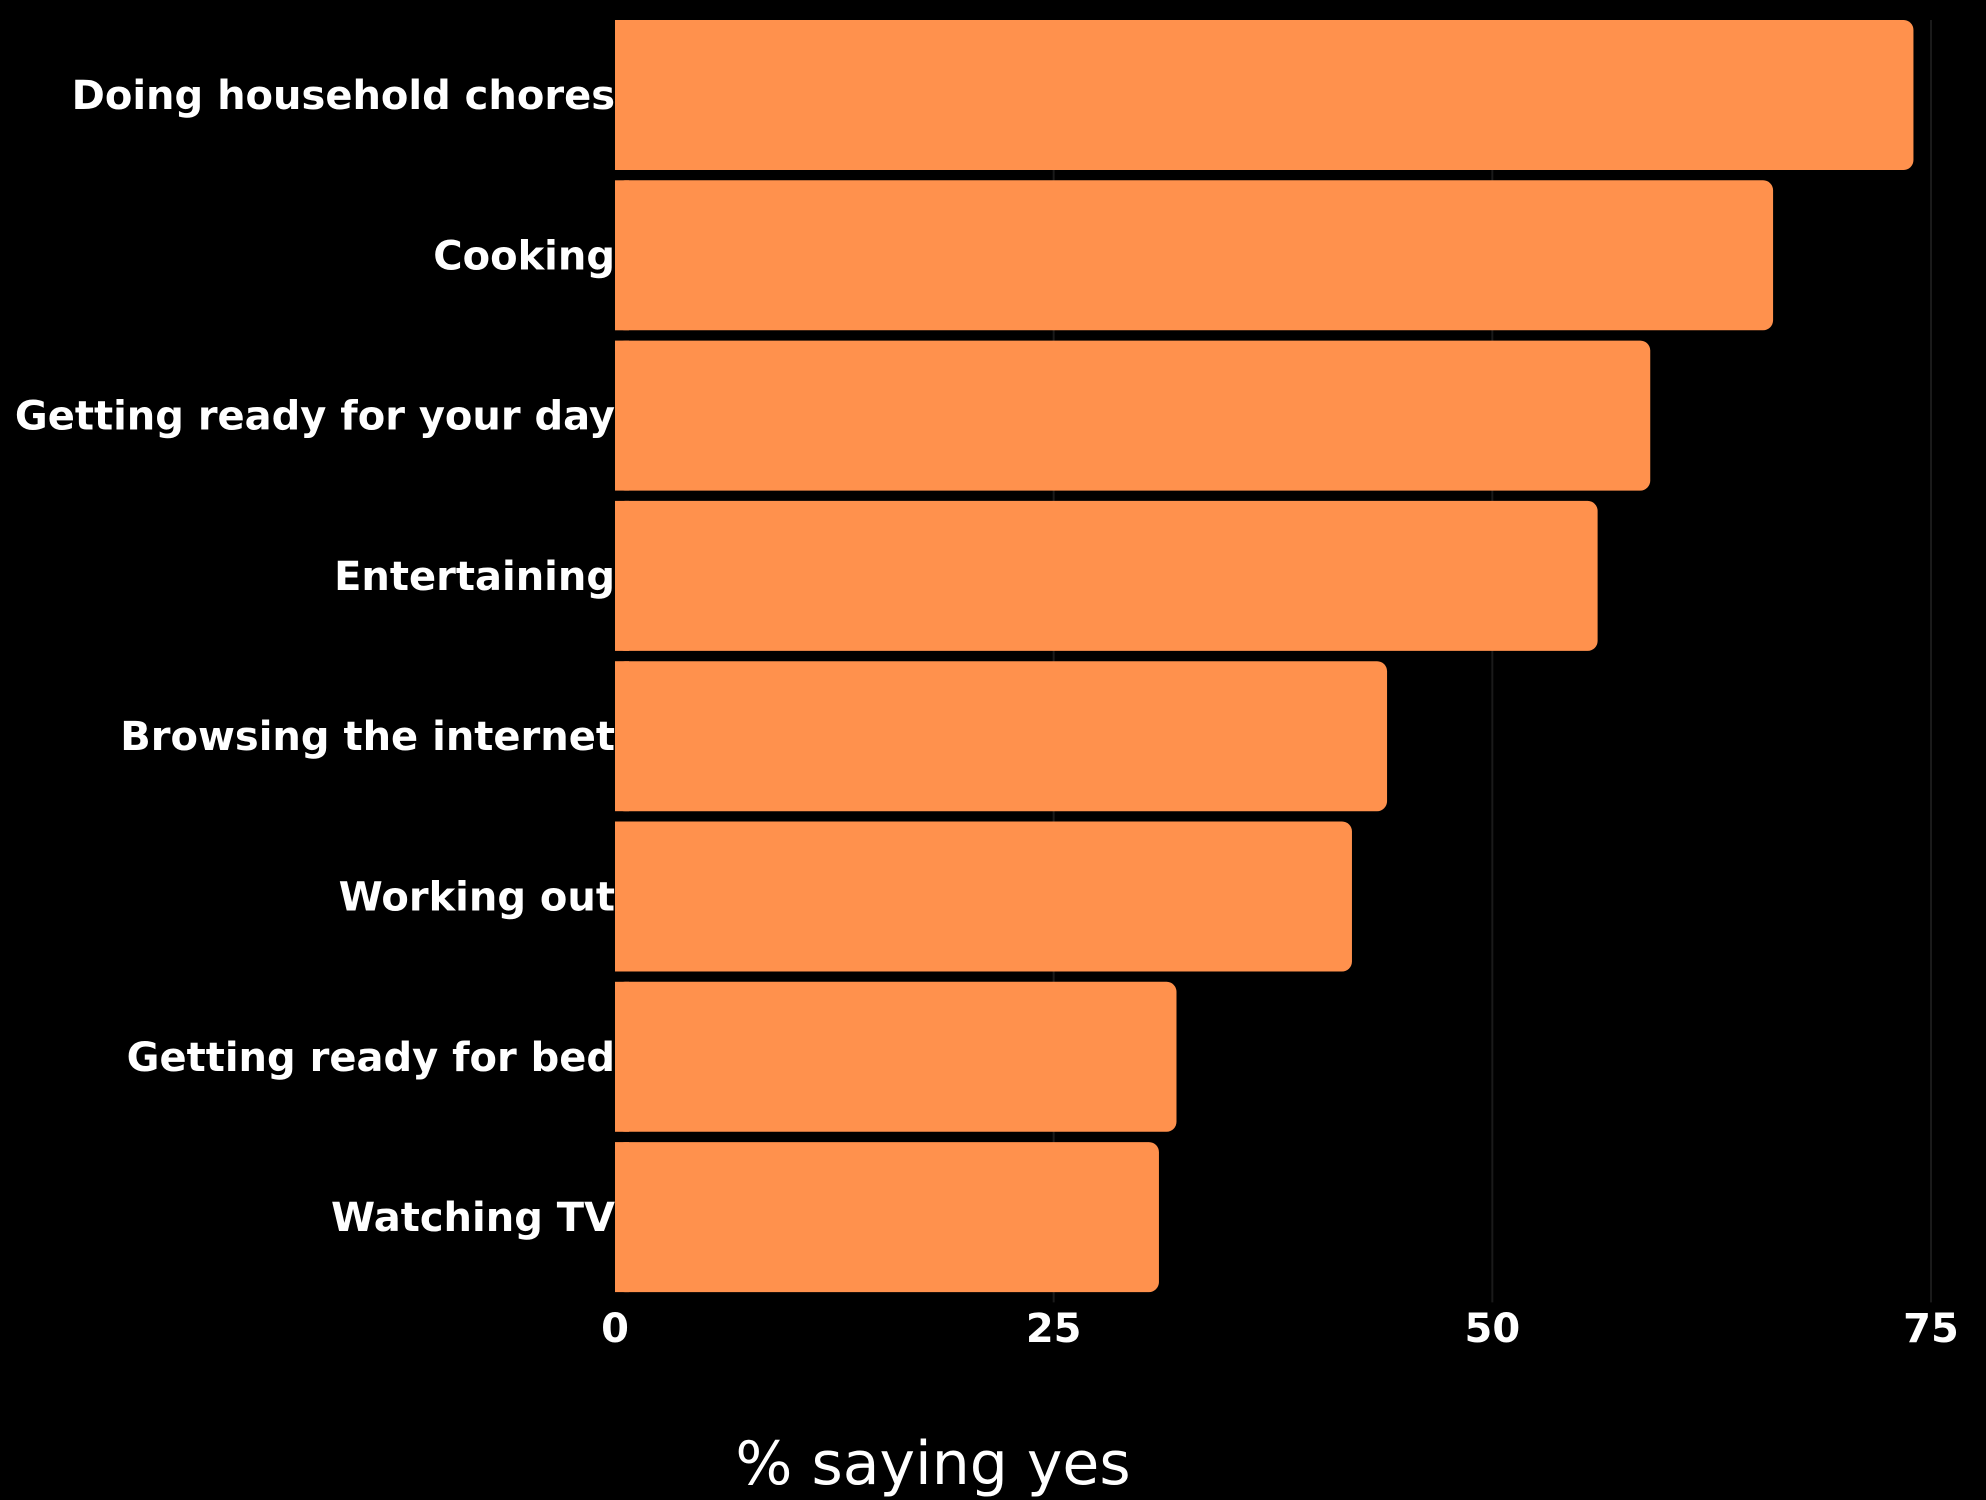 This screenshot has height=1500, width=1986. I want to click on category-label: Cooking, so click(524, 256).